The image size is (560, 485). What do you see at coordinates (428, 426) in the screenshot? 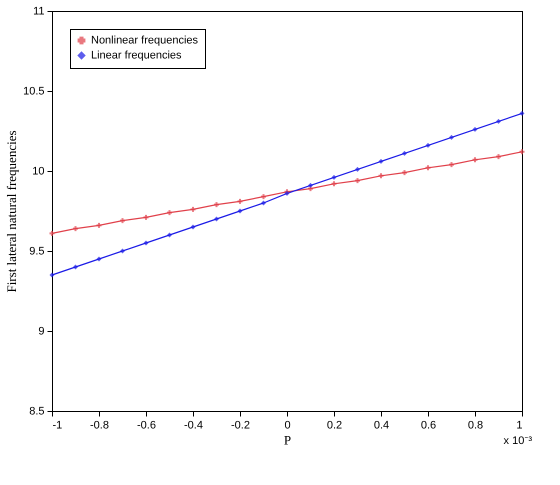
I see `x-tick-label: 0.6` at bounding box center [428, 426].